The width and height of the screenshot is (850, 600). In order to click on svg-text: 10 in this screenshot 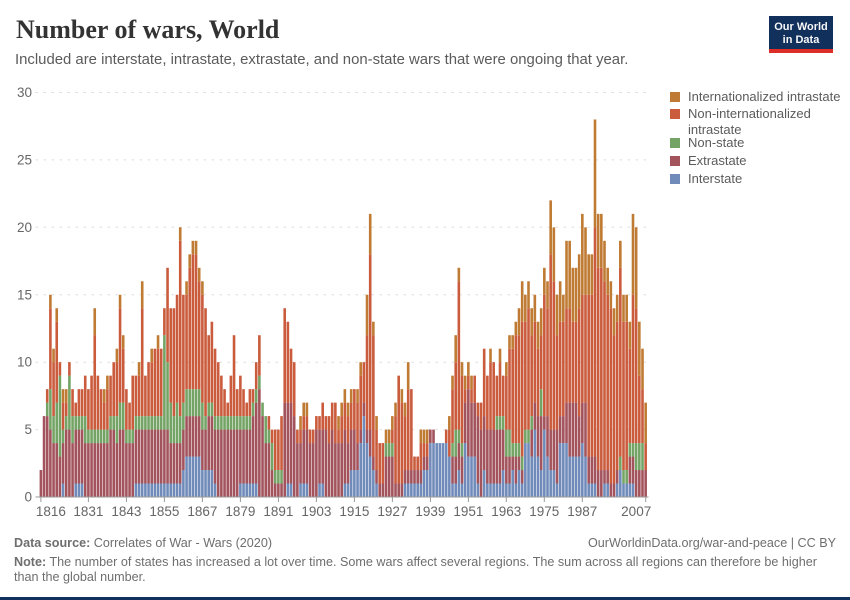, I will do `click(24, 362)`.